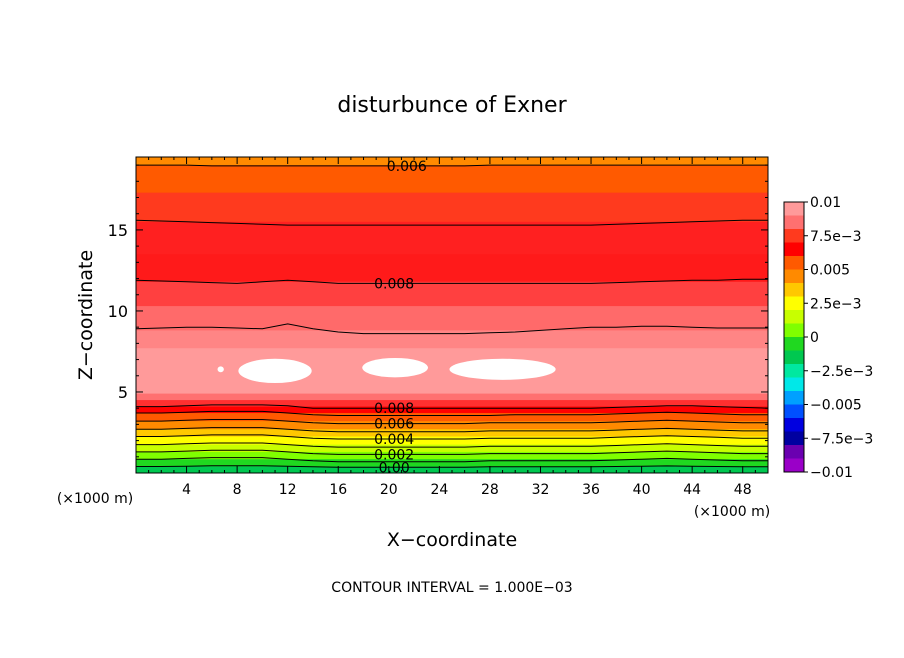 The width and height of the screenshot is (904, 658). Describe the element at coordinates (186, 490) in the screenshot. I see `x-tick-label-4: 4` at that location.